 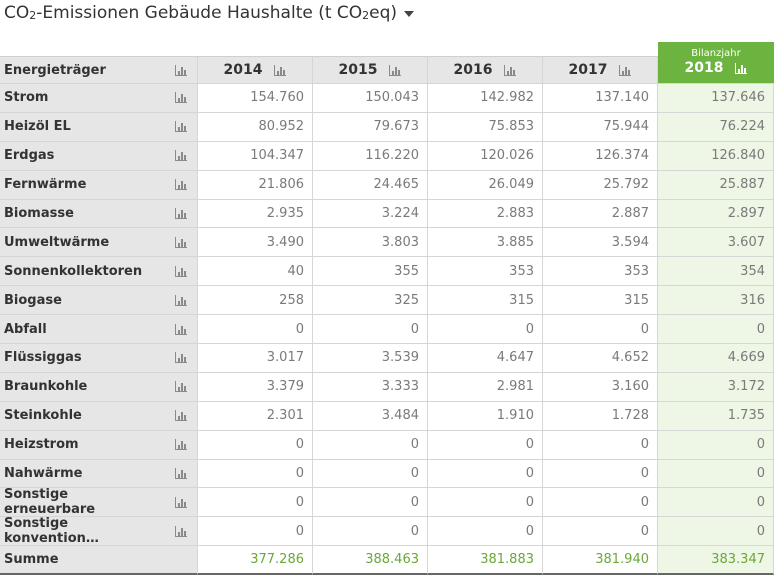 What do you see at coordinates (622, 98) in the screenshot?
I see `value: 137.140` at bounding box center [622, 98].